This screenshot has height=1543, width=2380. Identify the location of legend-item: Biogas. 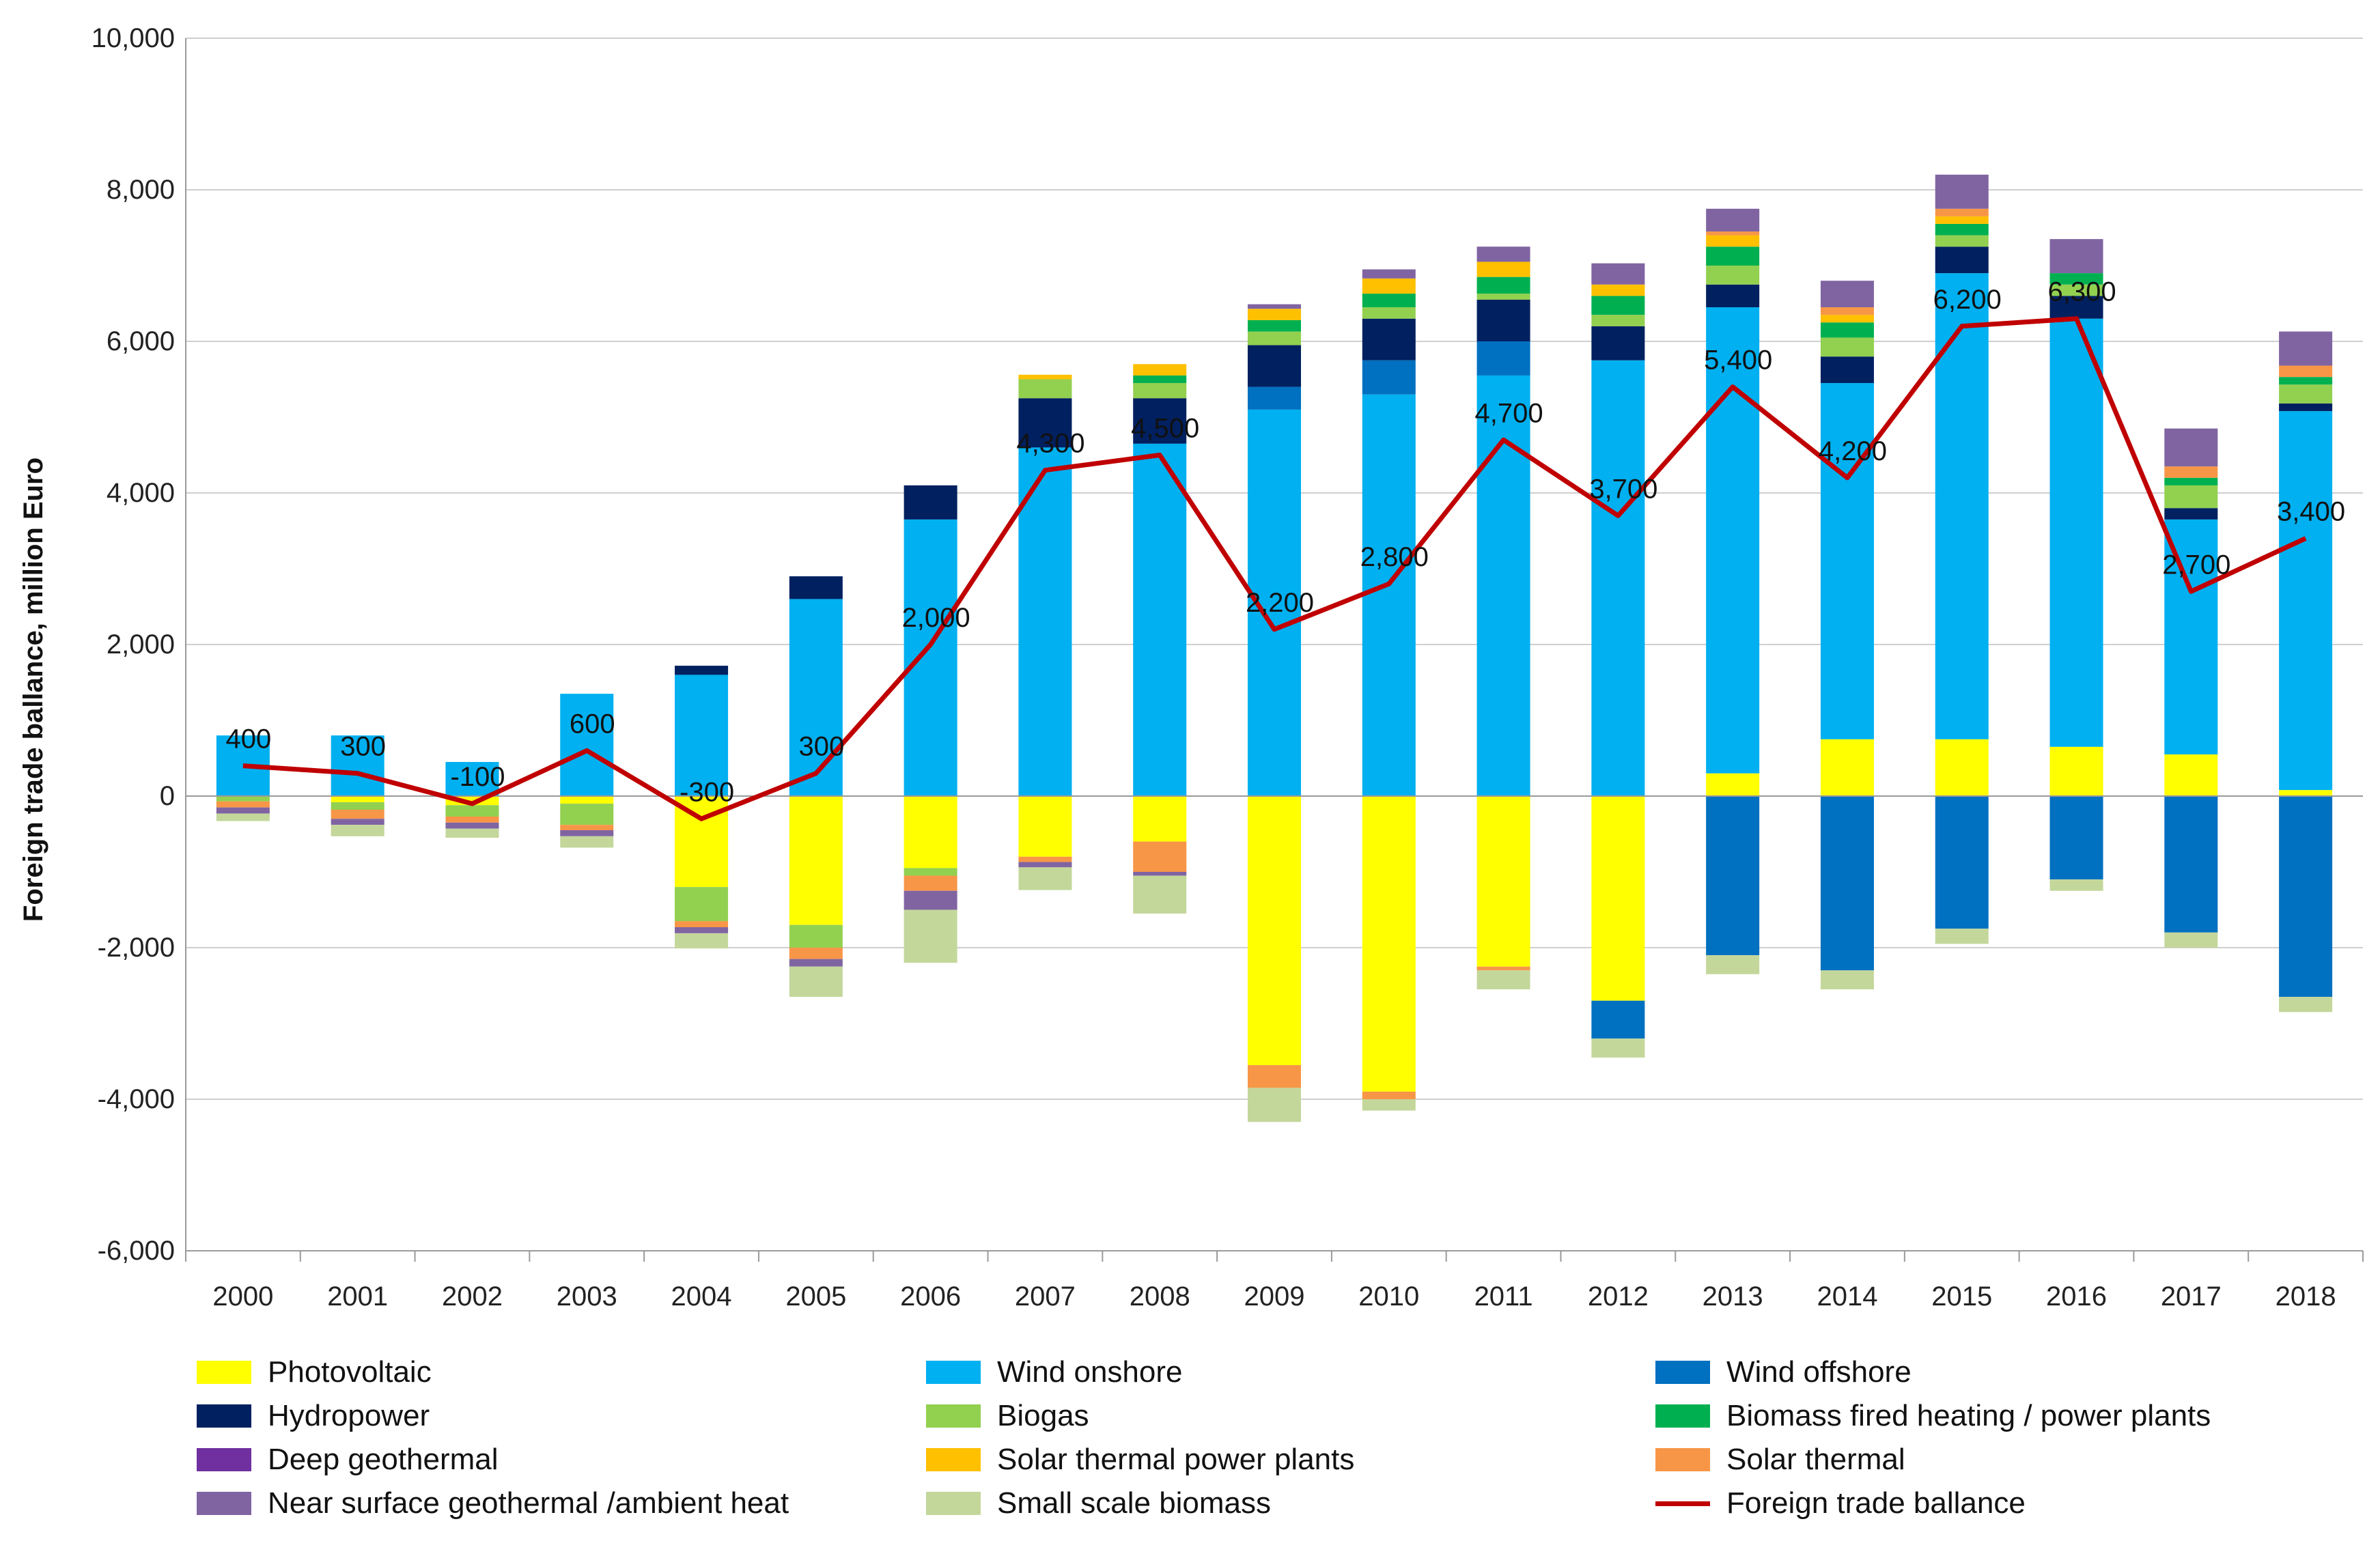
(1007, 1416).